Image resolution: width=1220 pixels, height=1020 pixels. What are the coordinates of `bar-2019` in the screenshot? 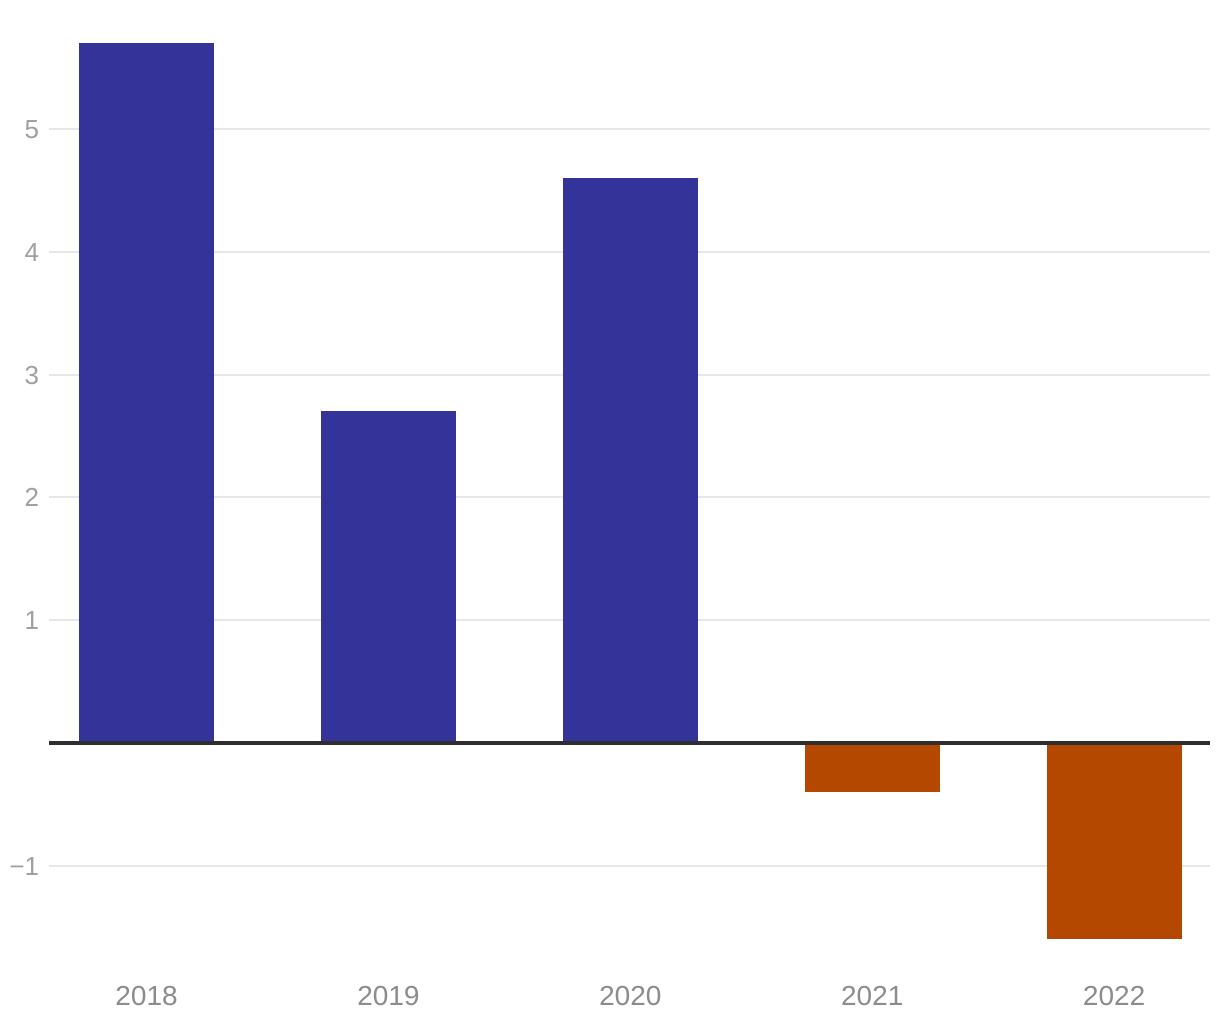 It's located at (388, 577).